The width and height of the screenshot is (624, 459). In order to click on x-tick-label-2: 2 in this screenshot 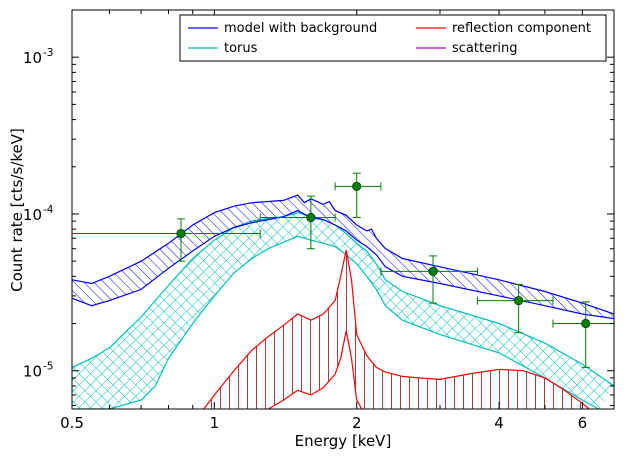, I will do `click(357, 423)`.